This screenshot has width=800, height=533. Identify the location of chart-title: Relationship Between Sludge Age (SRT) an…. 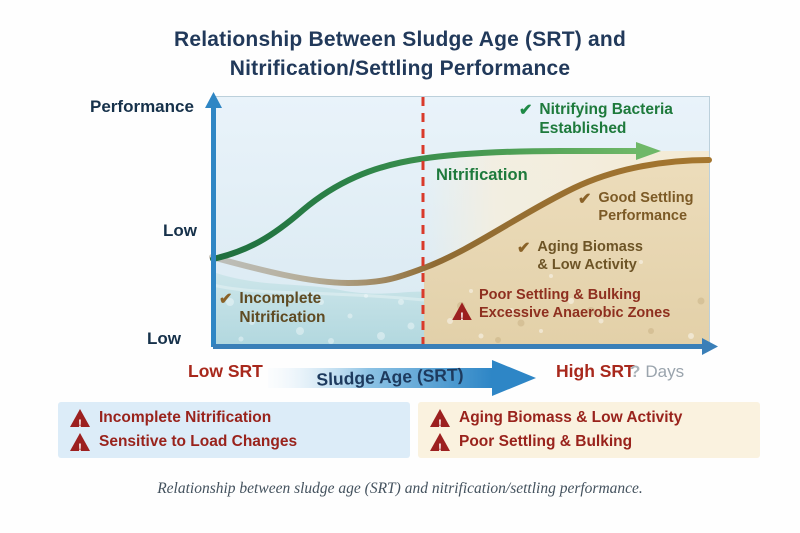
(400, 55).